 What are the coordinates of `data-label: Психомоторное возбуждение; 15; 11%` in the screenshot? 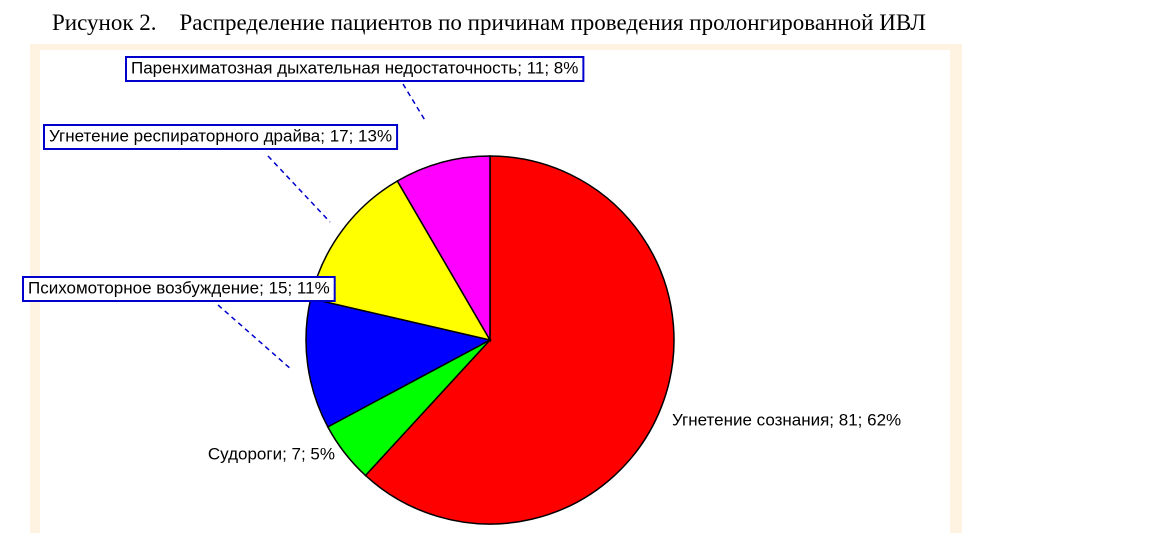 It's located at (179, 287).